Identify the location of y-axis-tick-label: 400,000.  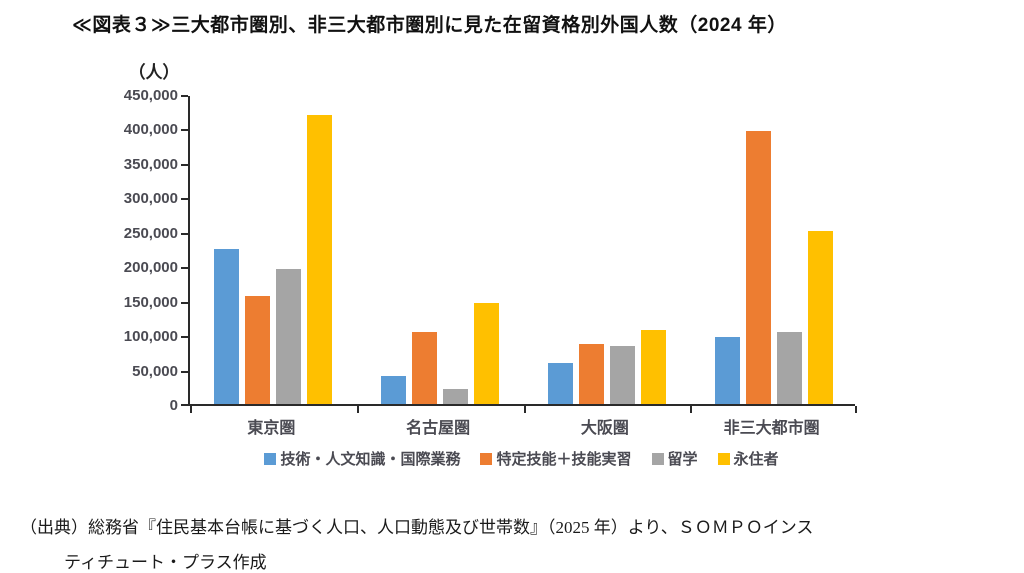
(150, 130).